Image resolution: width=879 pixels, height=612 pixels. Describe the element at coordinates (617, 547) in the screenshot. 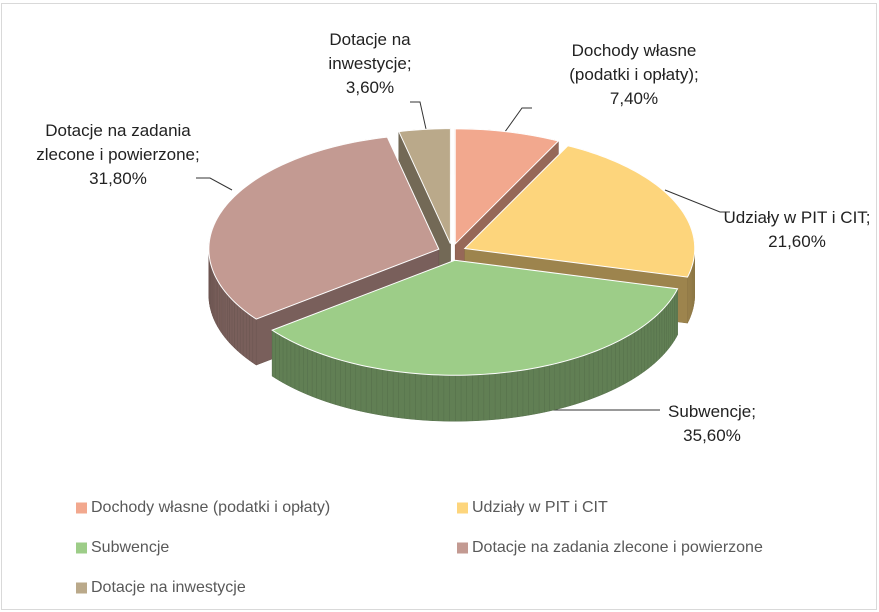

I see `legend-label: Dotacje na zadania zlecone i powierzone` at that location.